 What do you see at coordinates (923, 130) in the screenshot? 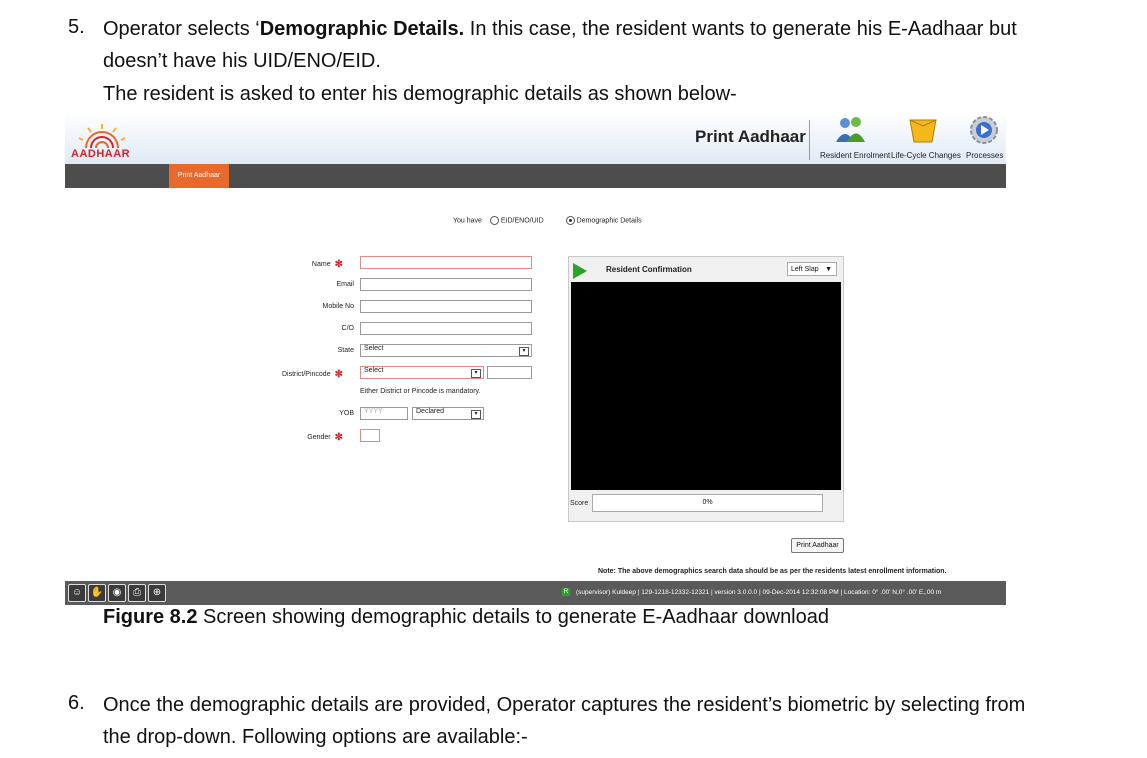
I see `box-icon` at bounding box center [923, 130].